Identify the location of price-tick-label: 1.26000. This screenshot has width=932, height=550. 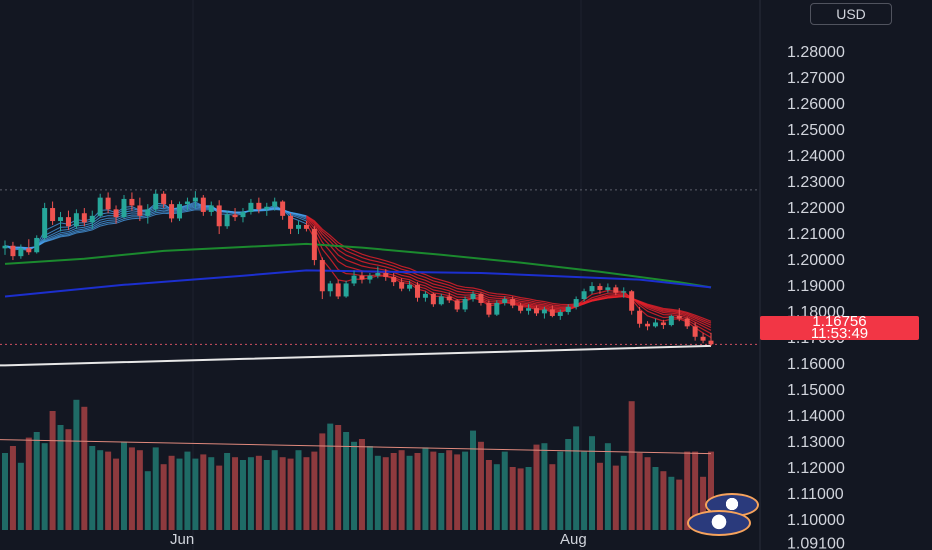
(816, 104).